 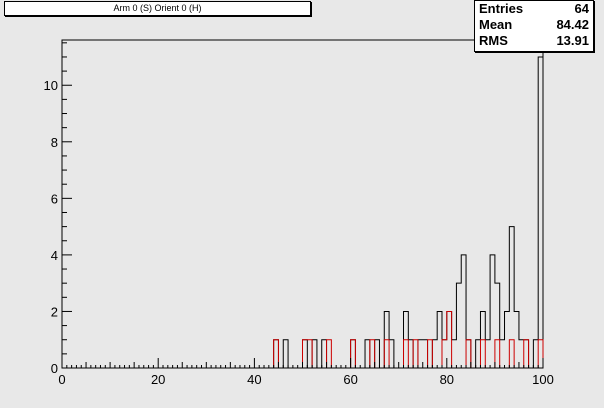 I want to click on stats-entries-row: Entries 64, so click(x=534, y=9).